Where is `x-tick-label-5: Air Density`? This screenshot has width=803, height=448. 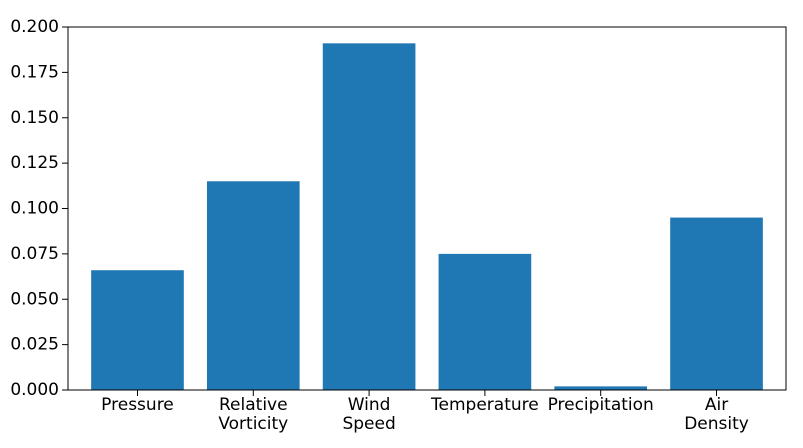
x-tick-label-5: Air Density is located at coordinates (716, 414).